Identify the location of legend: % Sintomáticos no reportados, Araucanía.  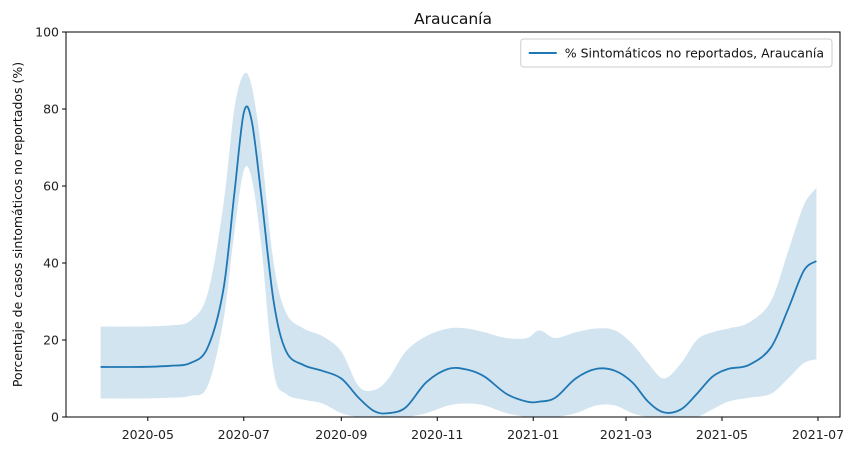
(676, 53).